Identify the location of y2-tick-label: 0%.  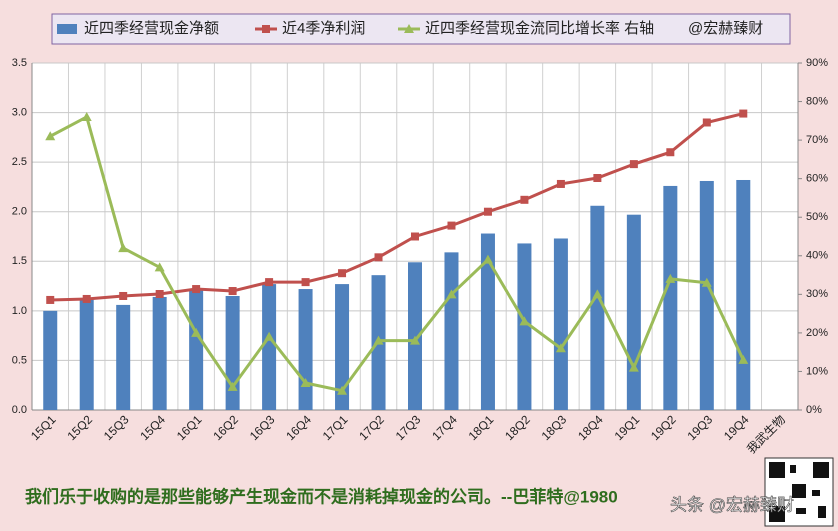
(814, 410).